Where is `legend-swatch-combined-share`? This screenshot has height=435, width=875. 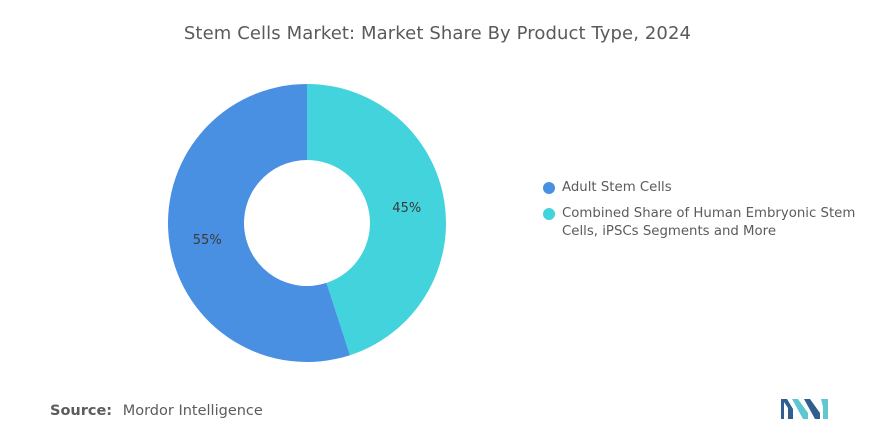 legend-swatch-combined-share is located at coordinates (549, 214).